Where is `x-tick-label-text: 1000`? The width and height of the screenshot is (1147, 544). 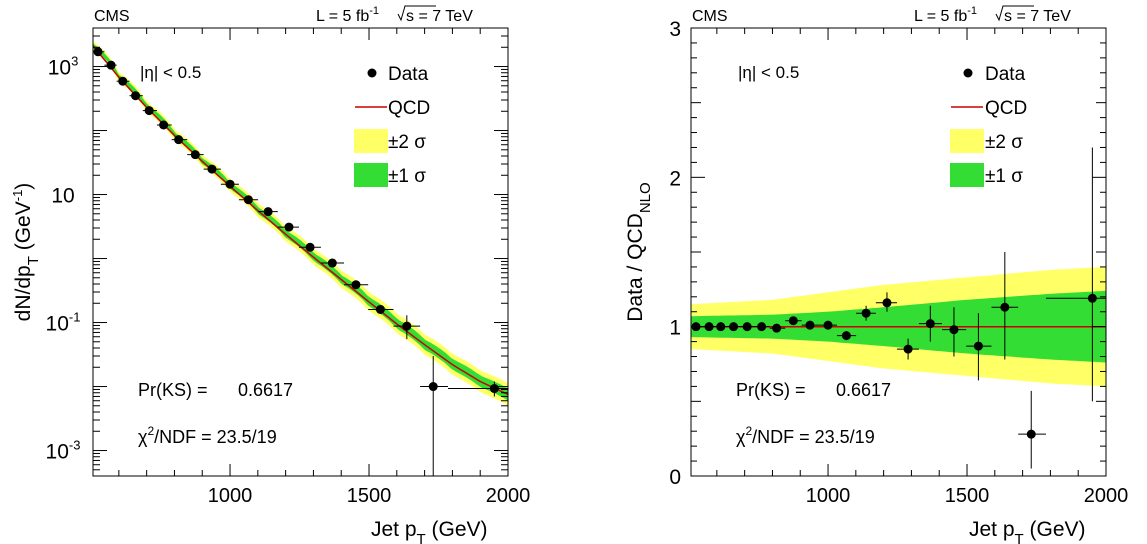
x-tick-label-text: 1000 is located at coordinates (828, 496).